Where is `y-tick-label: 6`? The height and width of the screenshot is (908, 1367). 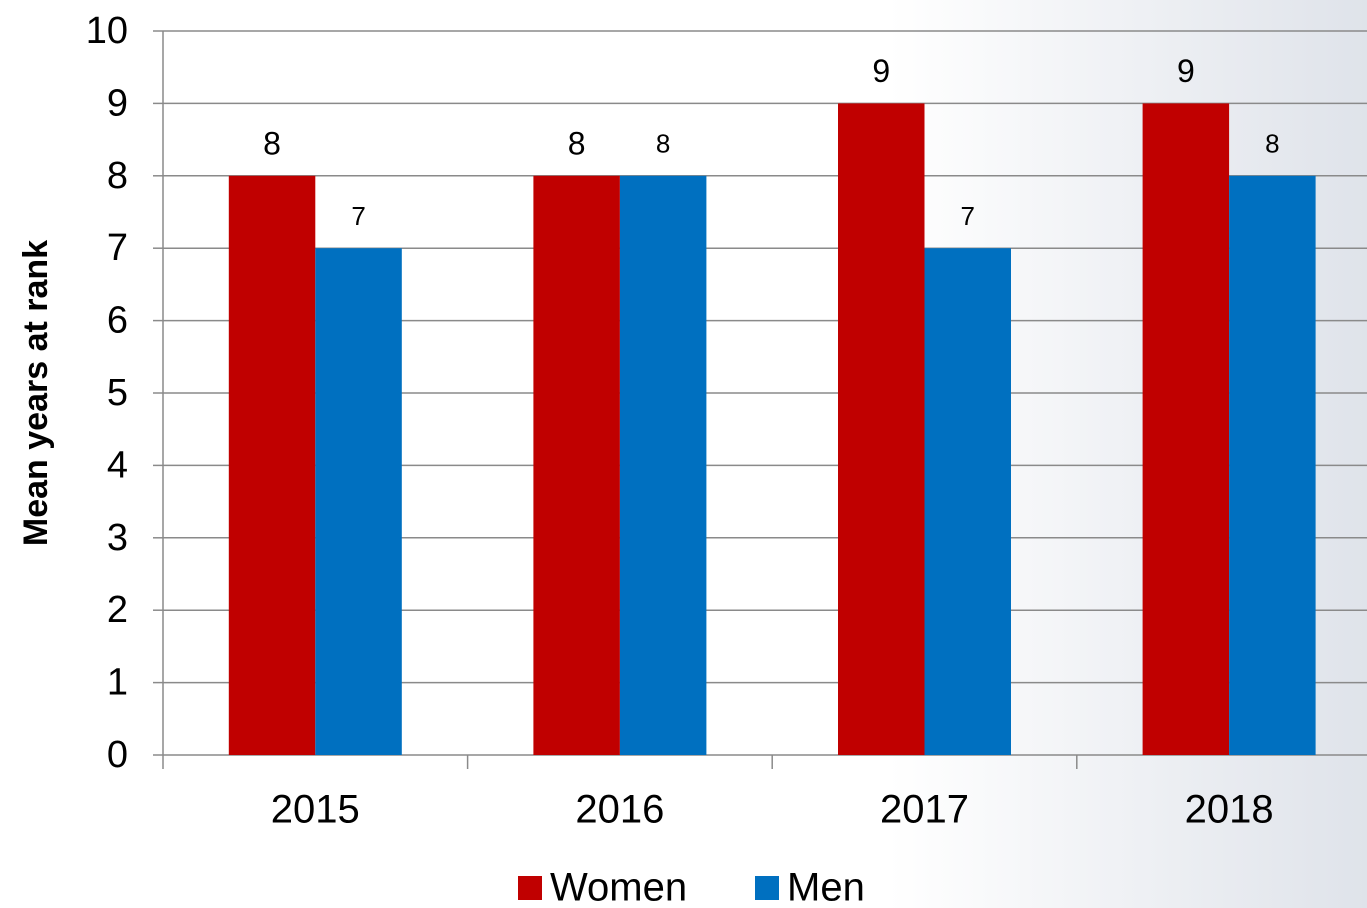
y-tick-label: 6 is located at coordinates (117, 321).